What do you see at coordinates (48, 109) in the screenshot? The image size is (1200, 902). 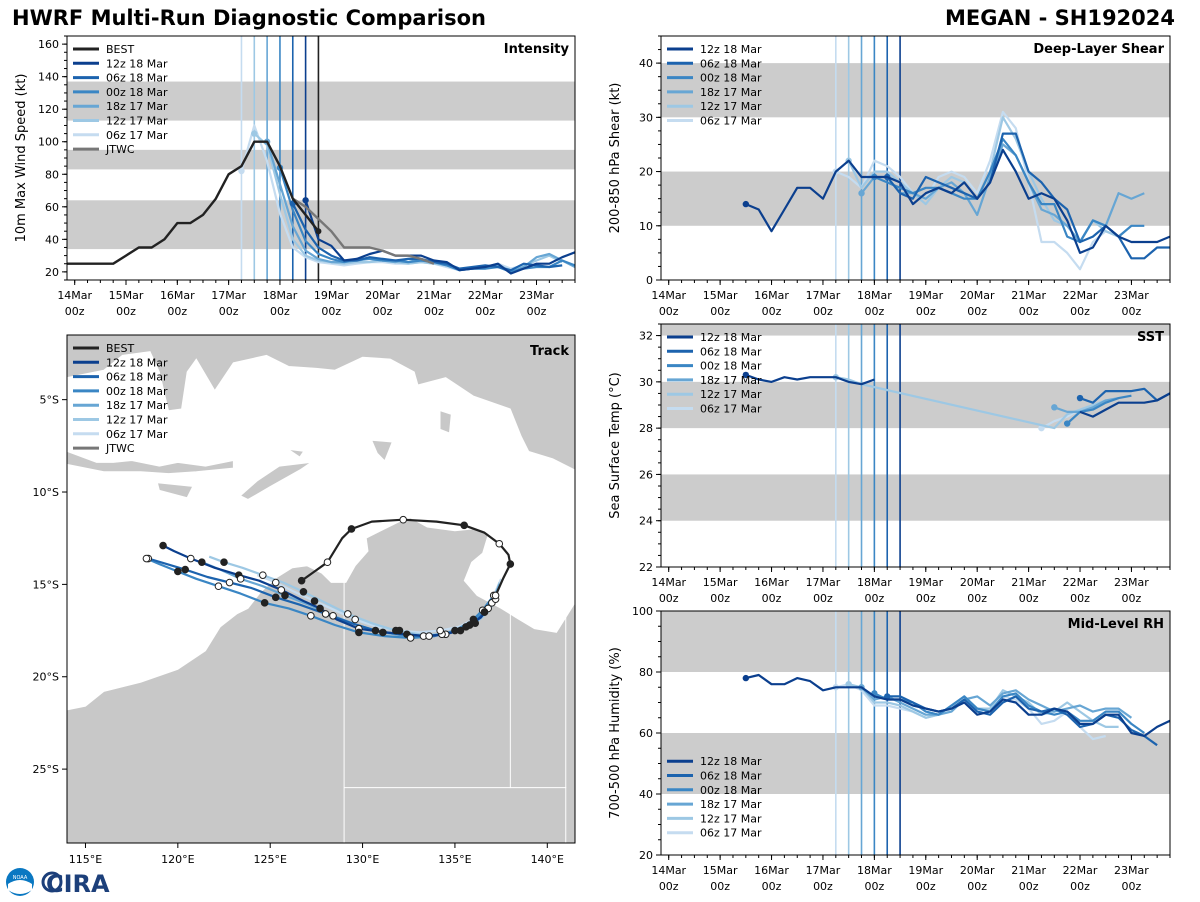 I see `y-tick-label: 120` at bounding box center [48, 109].